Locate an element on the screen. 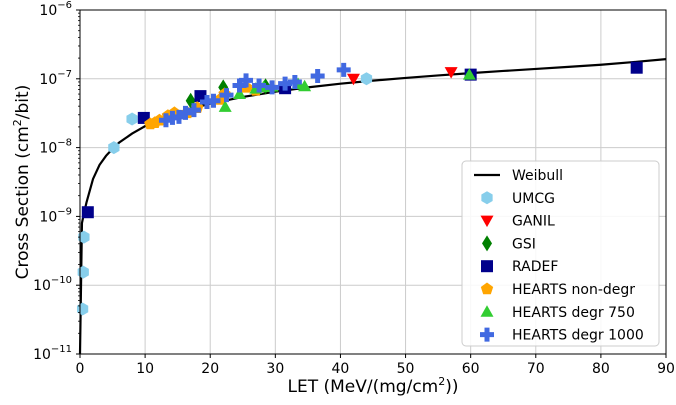  x-tick-label: 20 is located at coordinates (210, 369).